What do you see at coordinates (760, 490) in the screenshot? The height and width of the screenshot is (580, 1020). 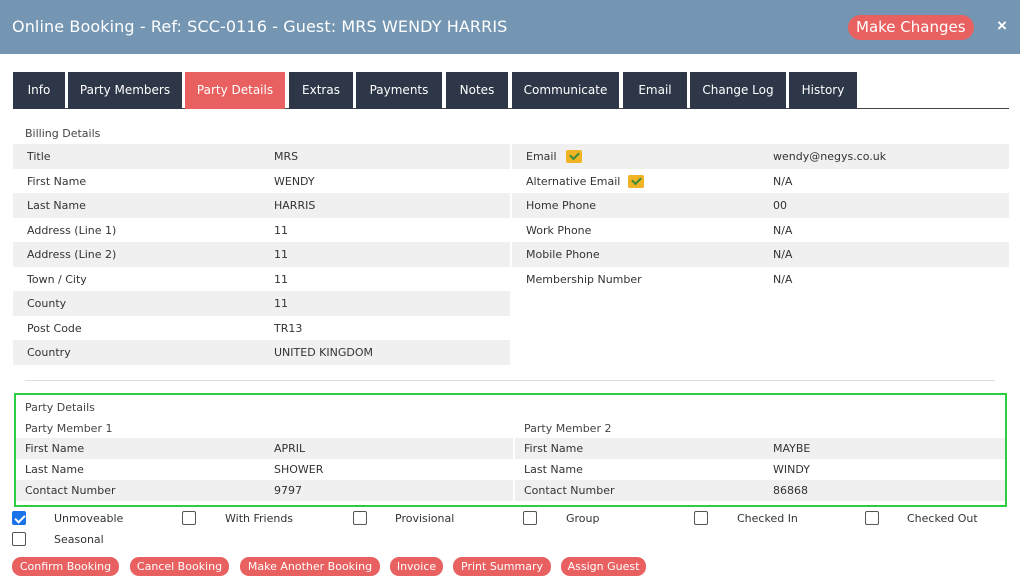 I see `member-2-contact: Contact Number 86868` at bounding box center [760, 490].